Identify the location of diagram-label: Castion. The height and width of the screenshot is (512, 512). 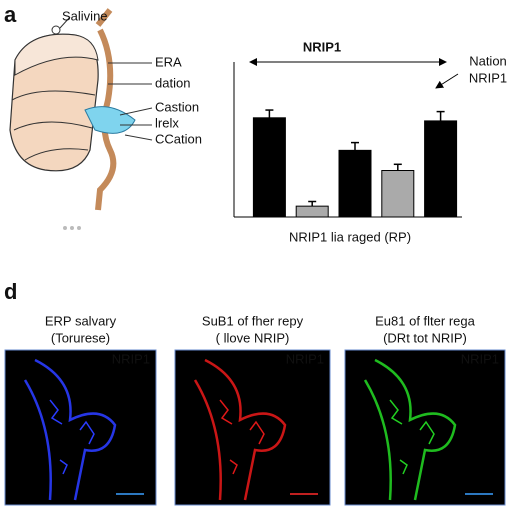
(177, 106).